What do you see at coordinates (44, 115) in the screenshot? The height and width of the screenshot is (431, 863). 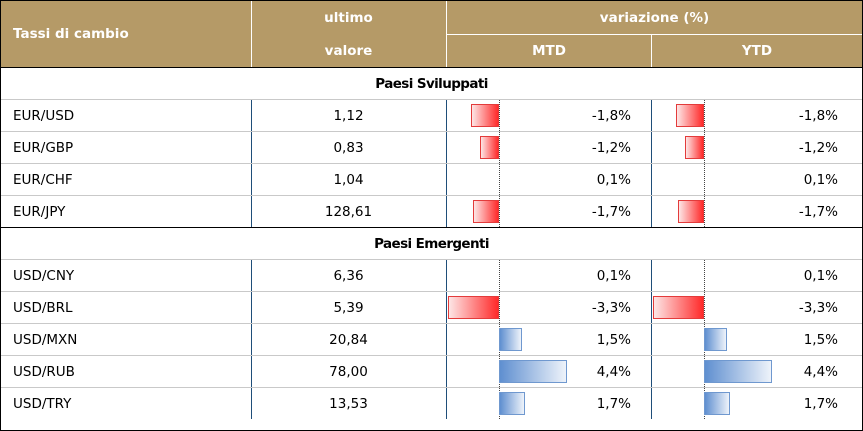 I see `currency-pair: EUR/USD` at bounding box center [44, 115].